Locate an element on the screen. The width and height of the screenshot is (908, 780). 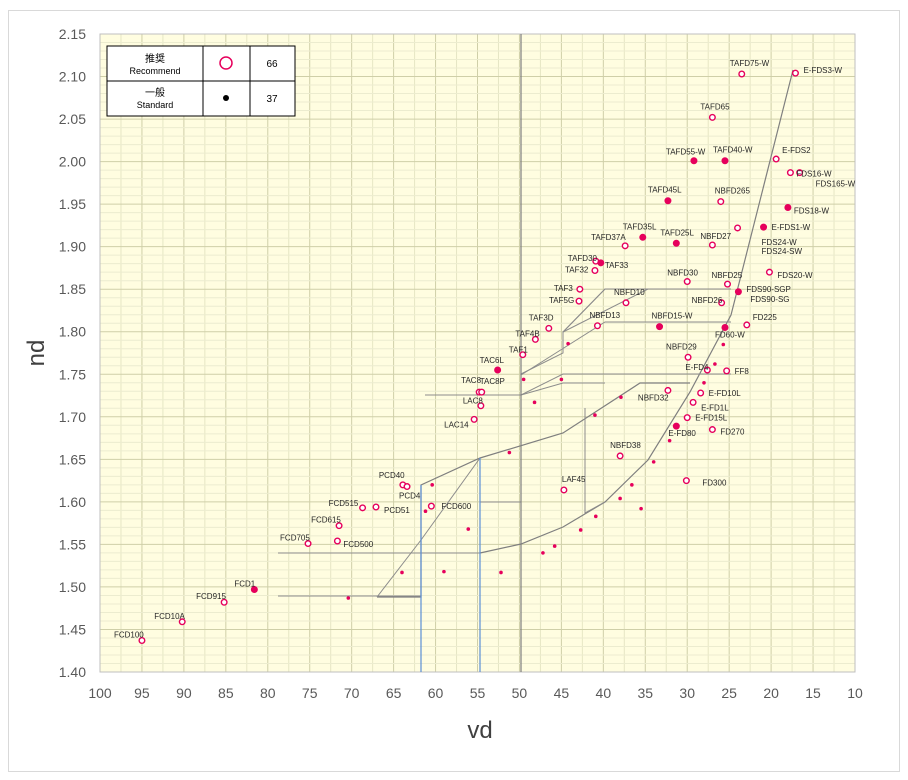
point-label: FDS90-SG is located at coordinates (769, 299).